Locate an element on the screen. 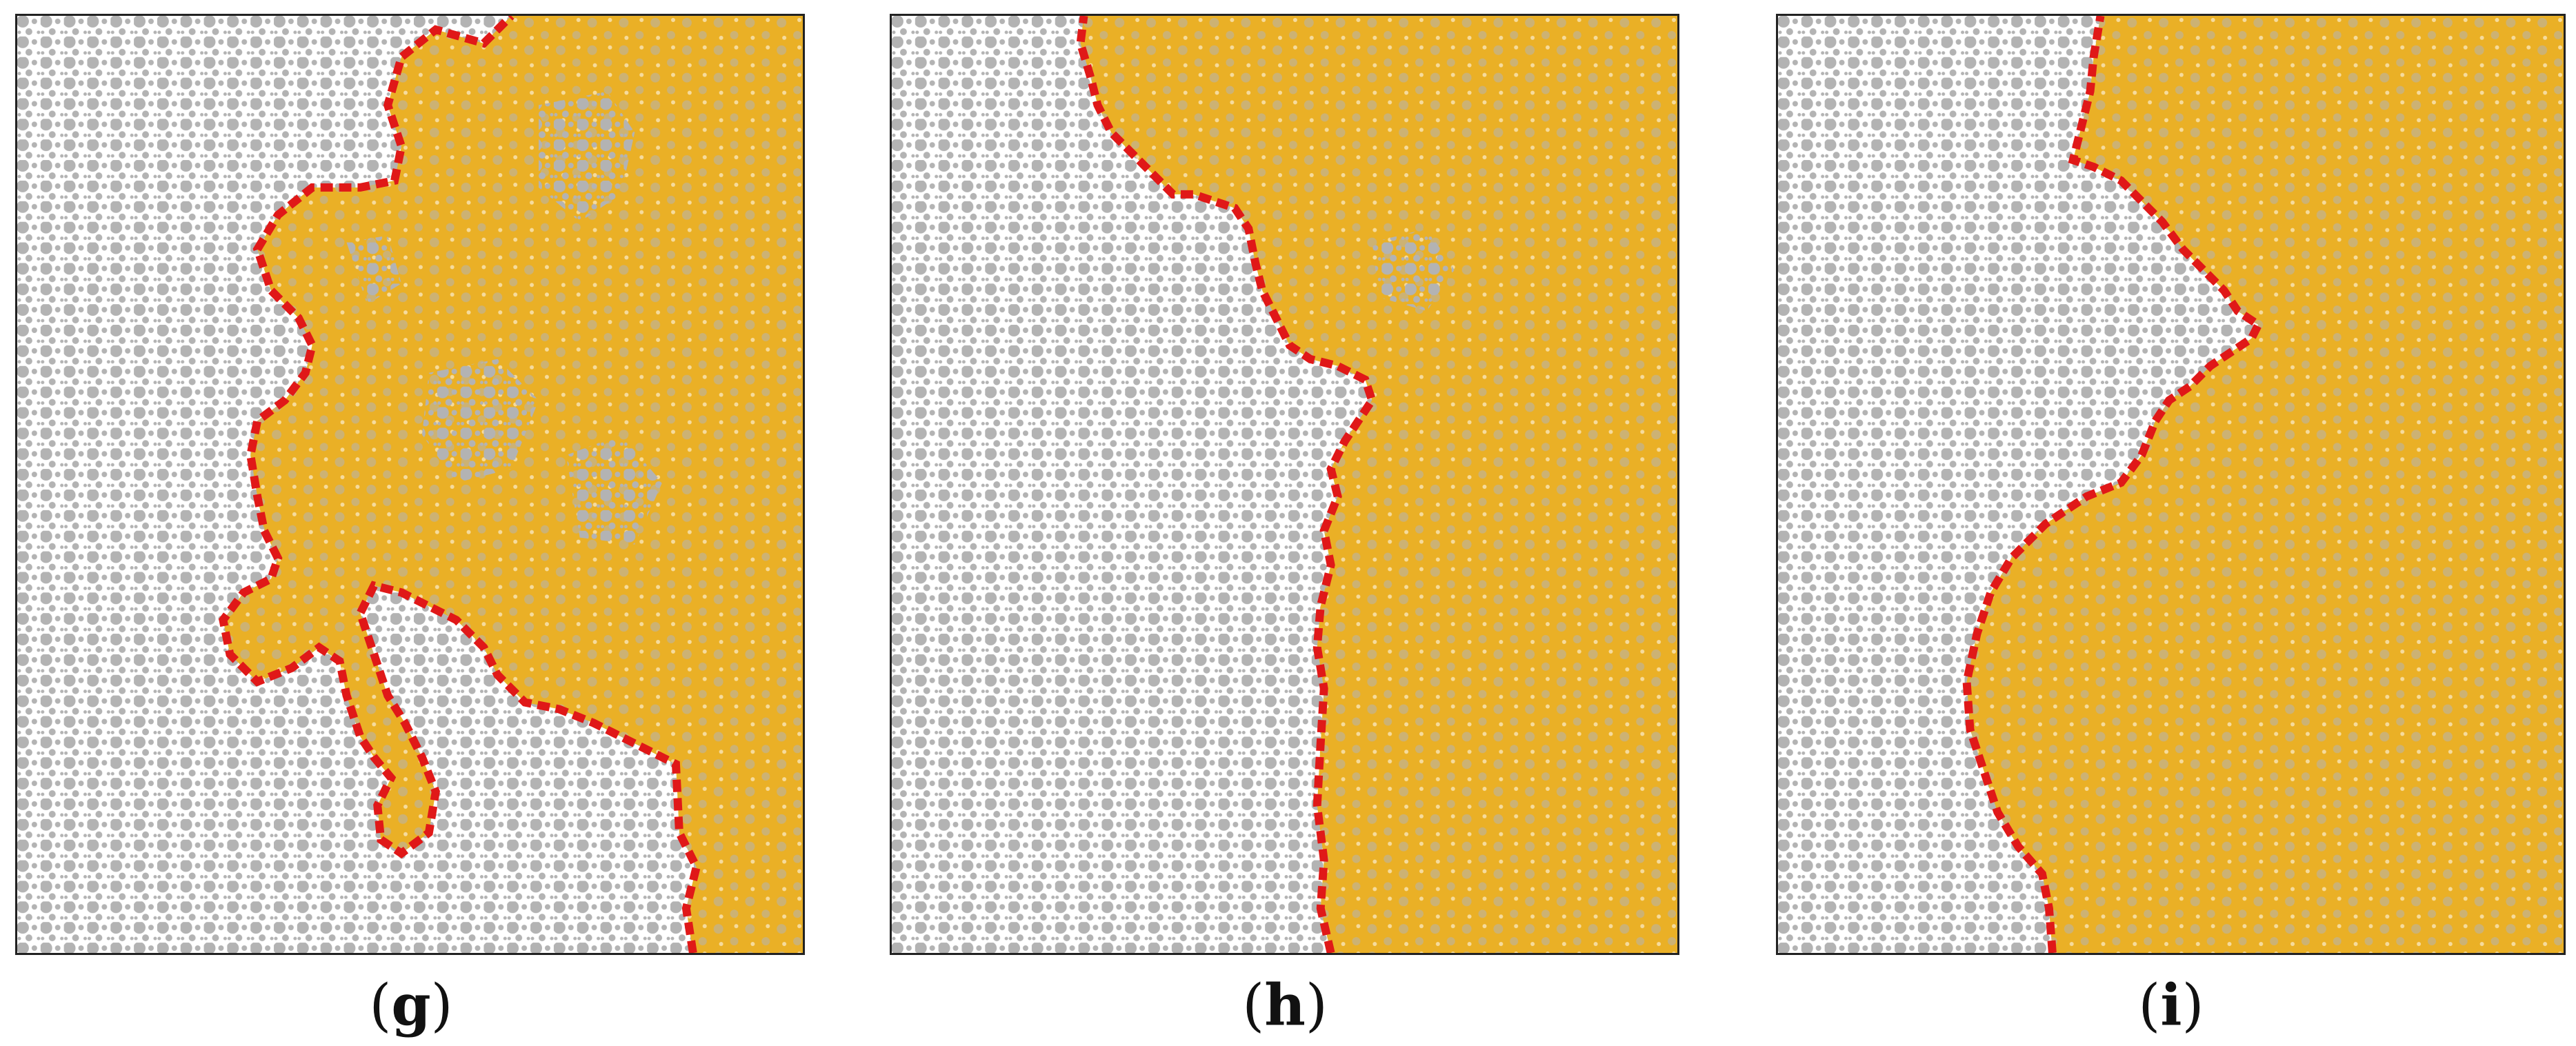 Image resolution: width=2576 pixels, height=1046 pixels. panel-h-caption-letter: h is located at coordinates (1285, 1005).